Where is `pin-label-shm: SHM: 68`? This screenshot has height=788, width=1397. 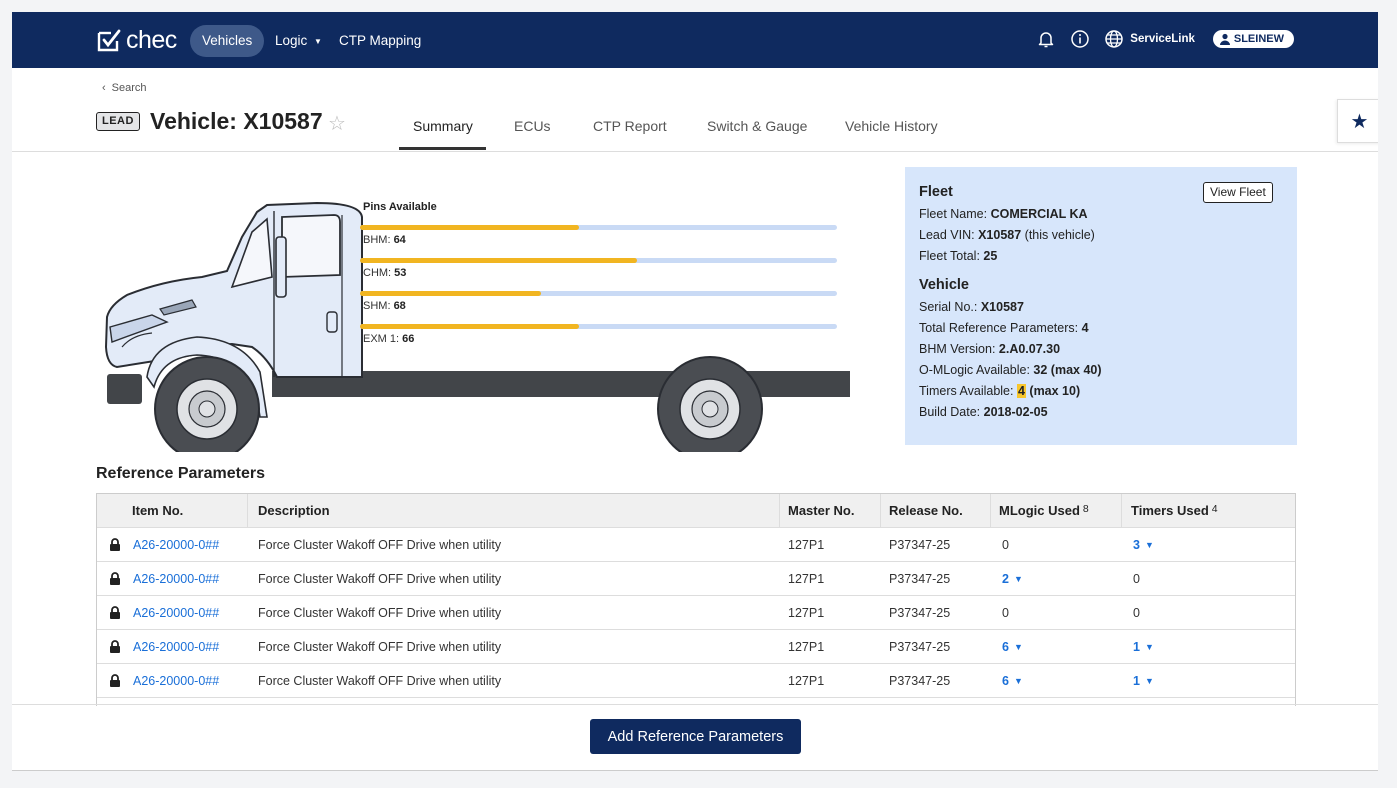
pin-label-shm: SHM: 68 is located at coordinates (600, 306).